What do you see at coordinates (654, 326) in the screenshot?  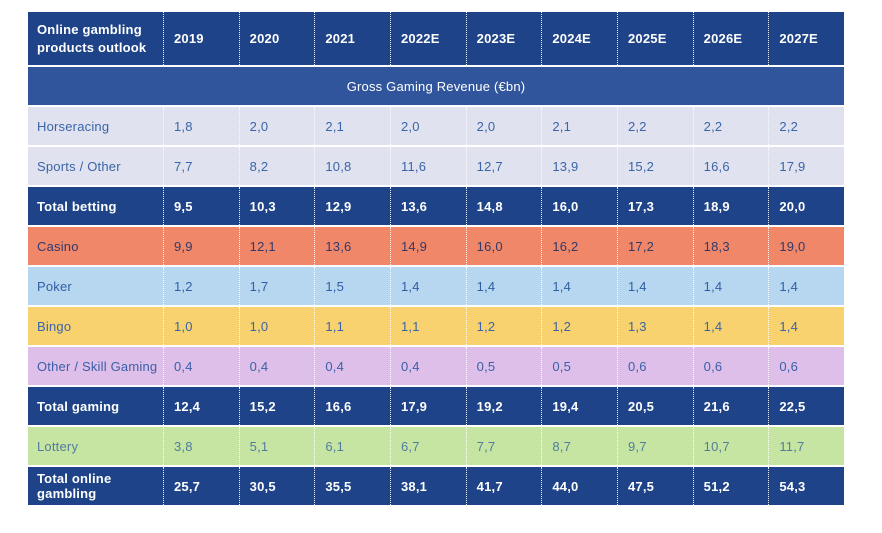 I see `cell-value: 1,3` at bounding box center [654, 326].